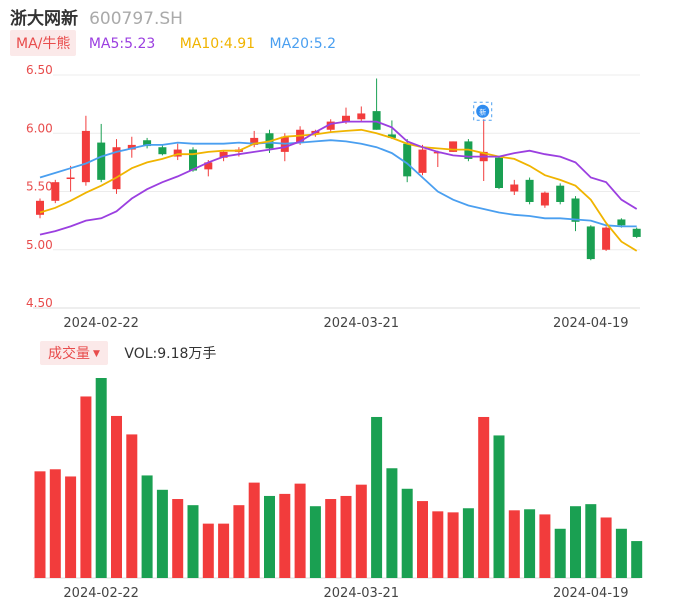 This screenshot has height=606, width=686. What do you see at coordinates (96, 354) in the screenshot?
I see `dropdown-arrow-icon: ▼` at bounding box center [96, 354].